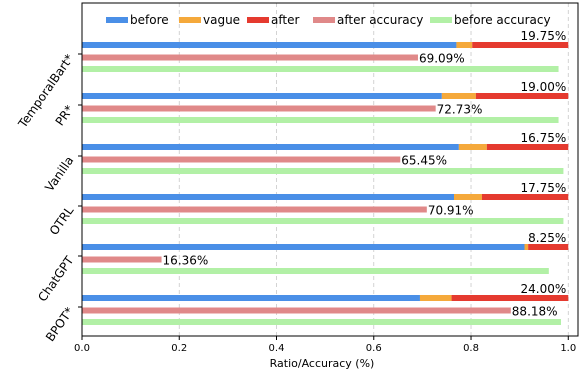 The image size is (580, 375). I want to click on after-label: 8.25%, so click(547, 238).